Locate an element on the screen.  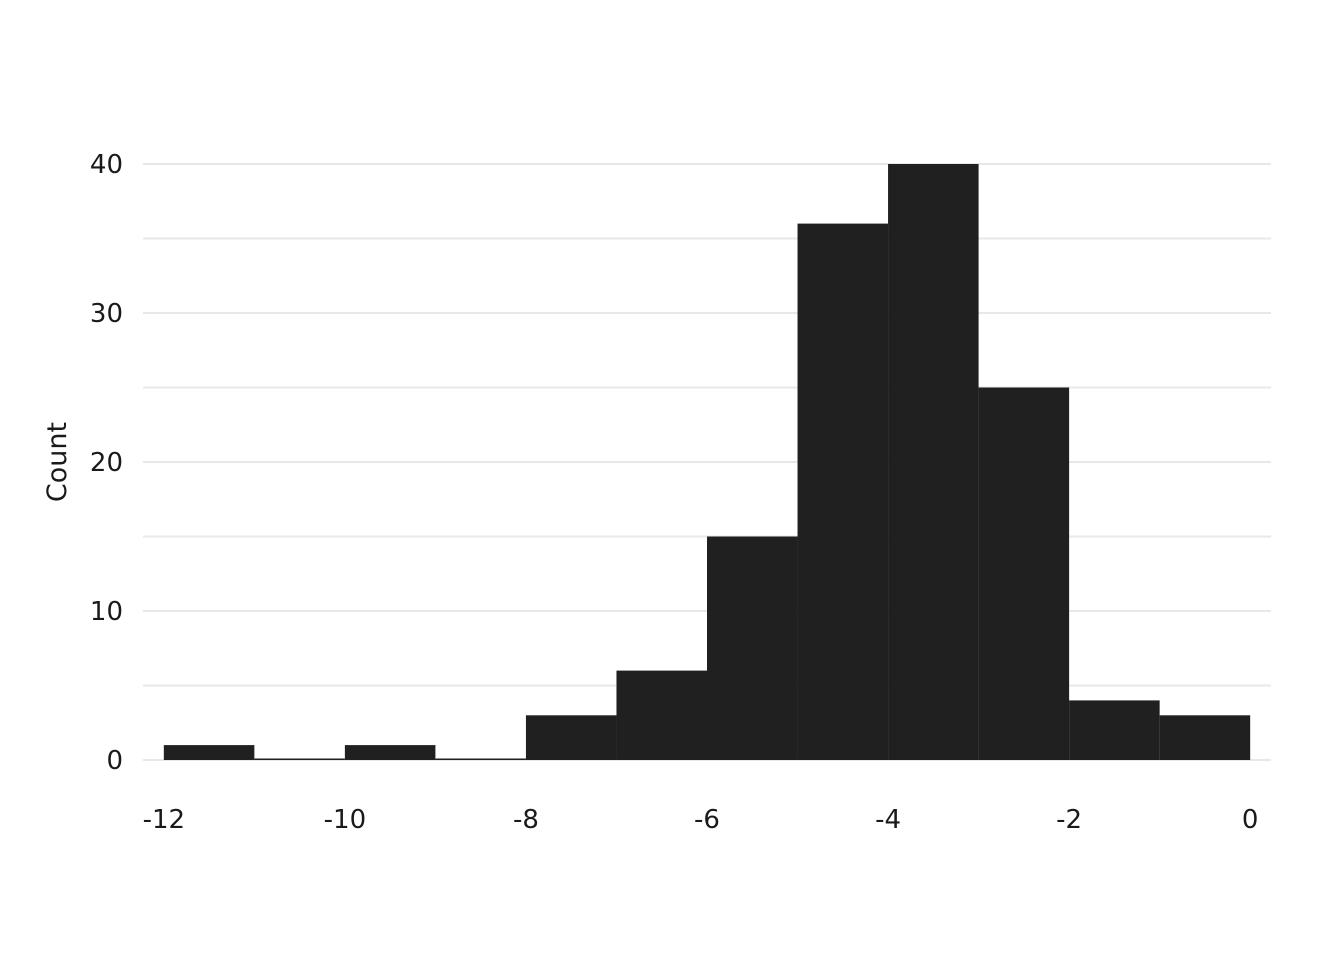
x-tick-label: -12 is located at coordinates (164, 820).